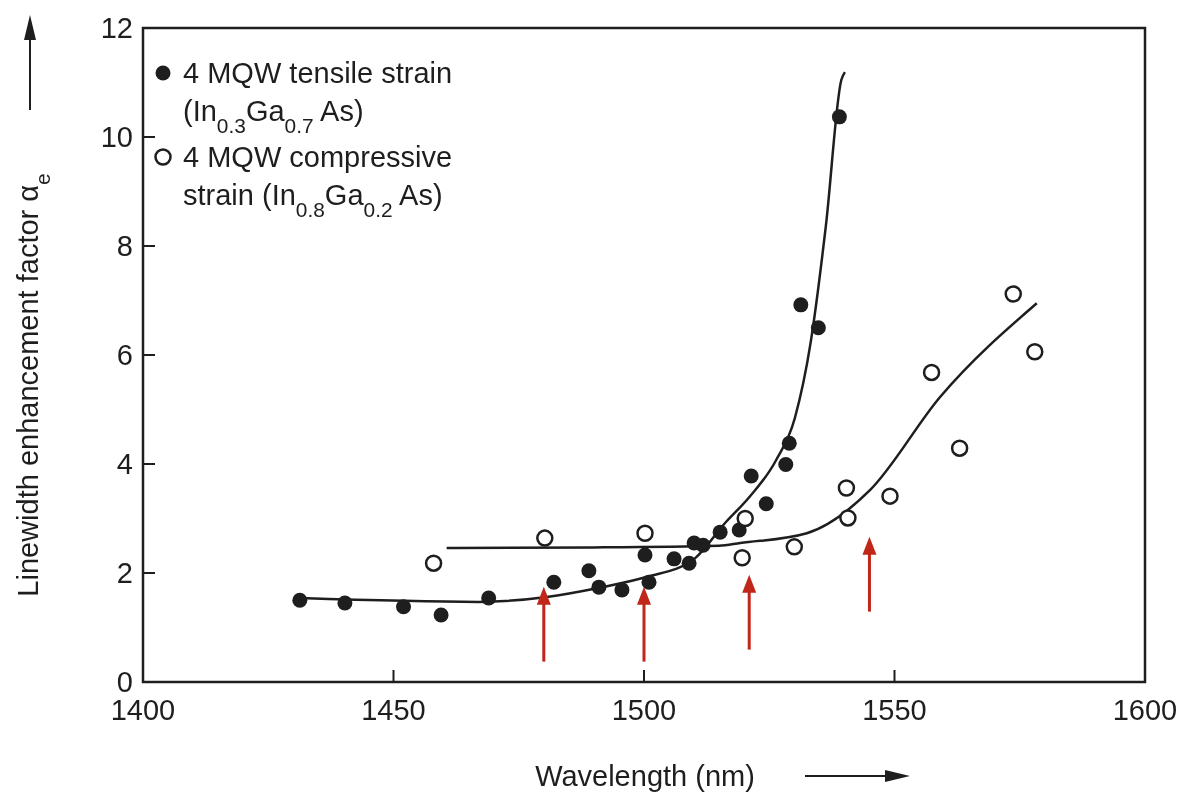  Describe the element at coordinates (318, 181) in the screenshot. I see `legend-label: 4 MQW compressive strain (In$_{0.8}$Ga$_{0.2}$ As)` at that location.